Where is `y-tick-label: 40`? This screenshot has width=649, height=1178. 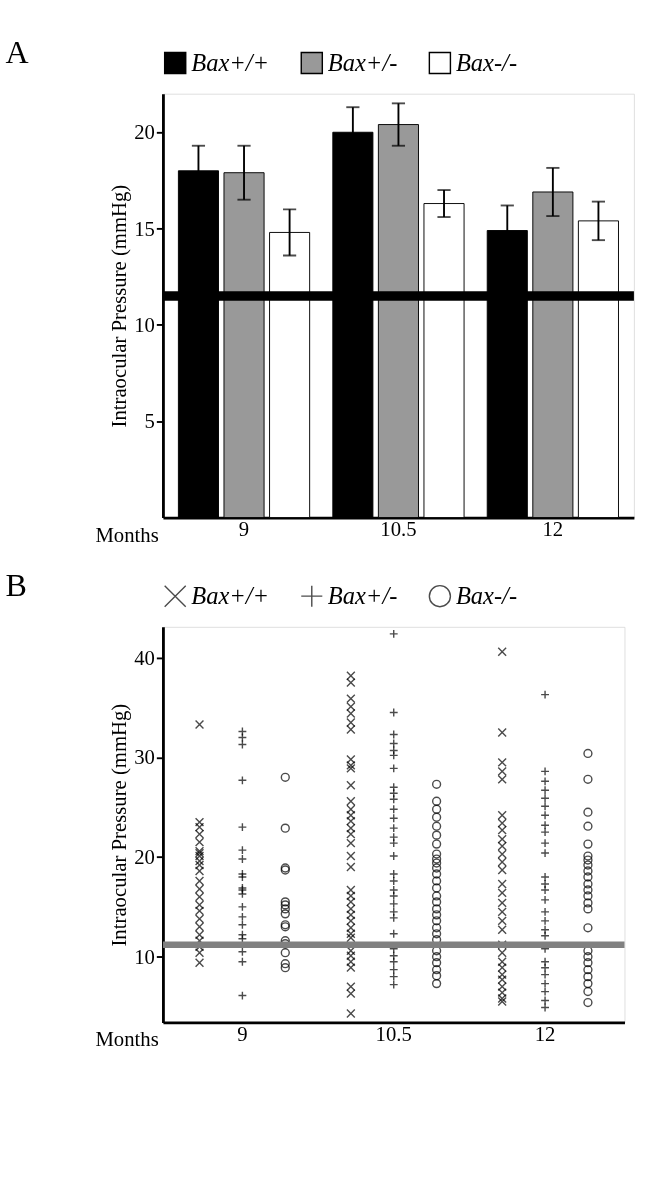
y-tick-label: 40 is located at coordinates (144, 657).